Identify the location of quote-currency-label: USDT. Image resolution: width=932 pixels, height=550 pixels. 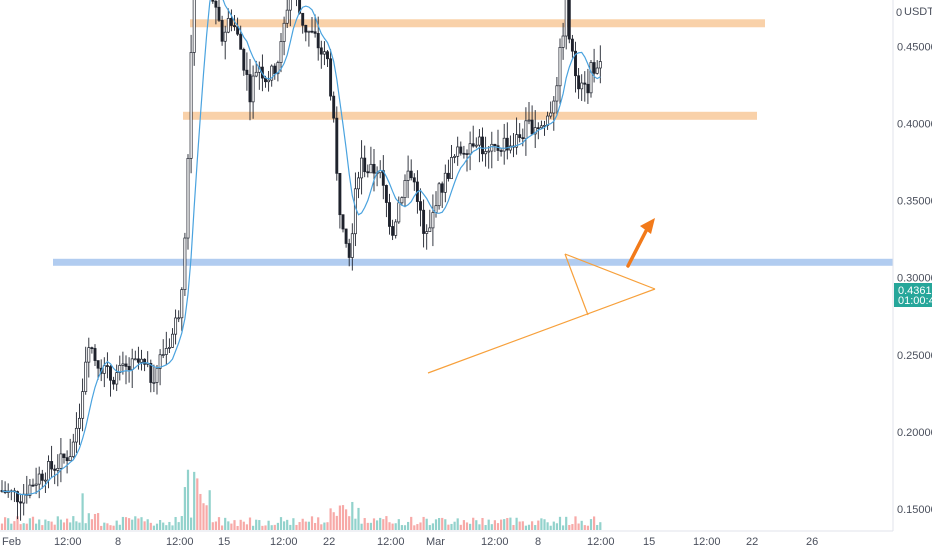
(918, 12).